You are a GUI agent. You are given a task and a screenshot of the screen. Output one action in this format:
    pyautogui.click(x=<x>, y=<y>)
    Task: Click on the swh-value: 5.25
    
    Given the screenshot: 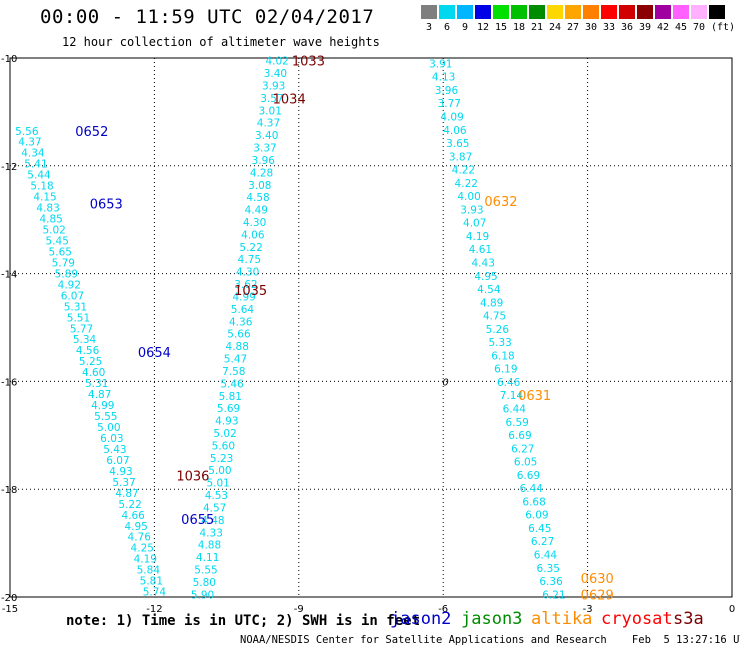 What is the action you would take?
    pyautogui.click(x=90, y=362)
    